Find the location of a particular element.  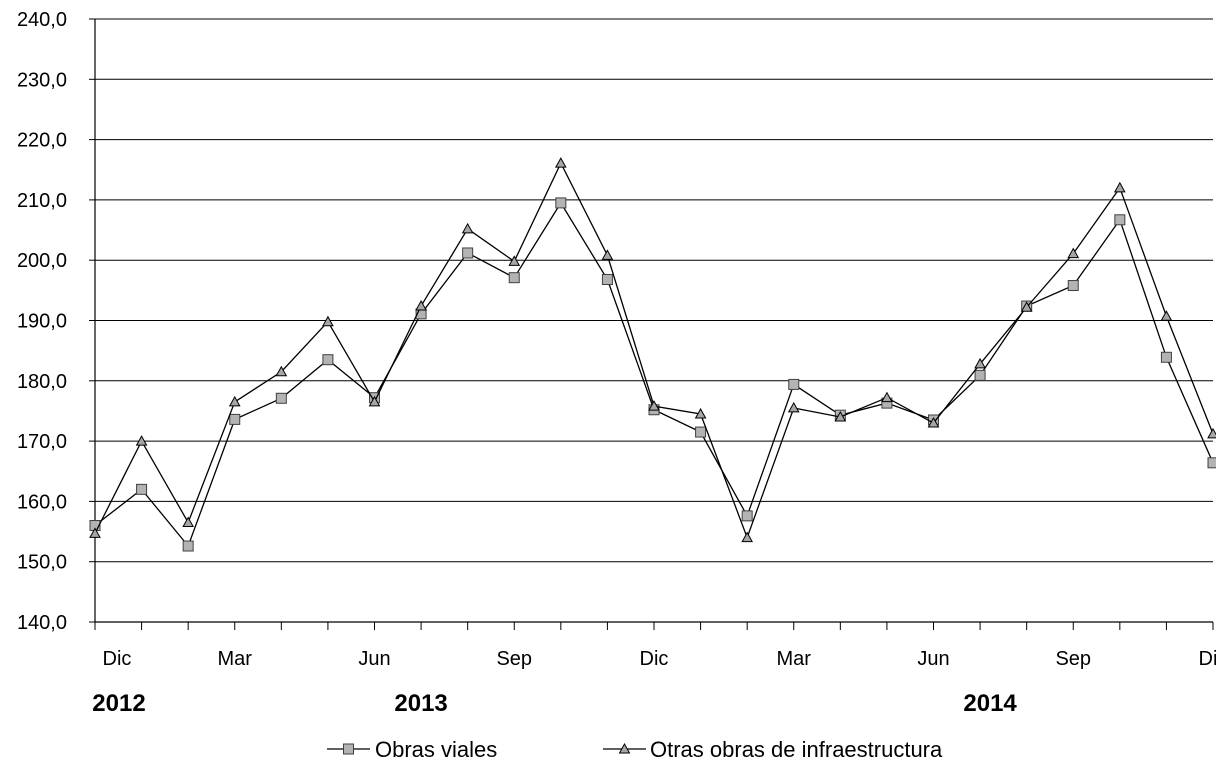

year-labels: 2012 2013 2014 is located at coordinates (554, 703).